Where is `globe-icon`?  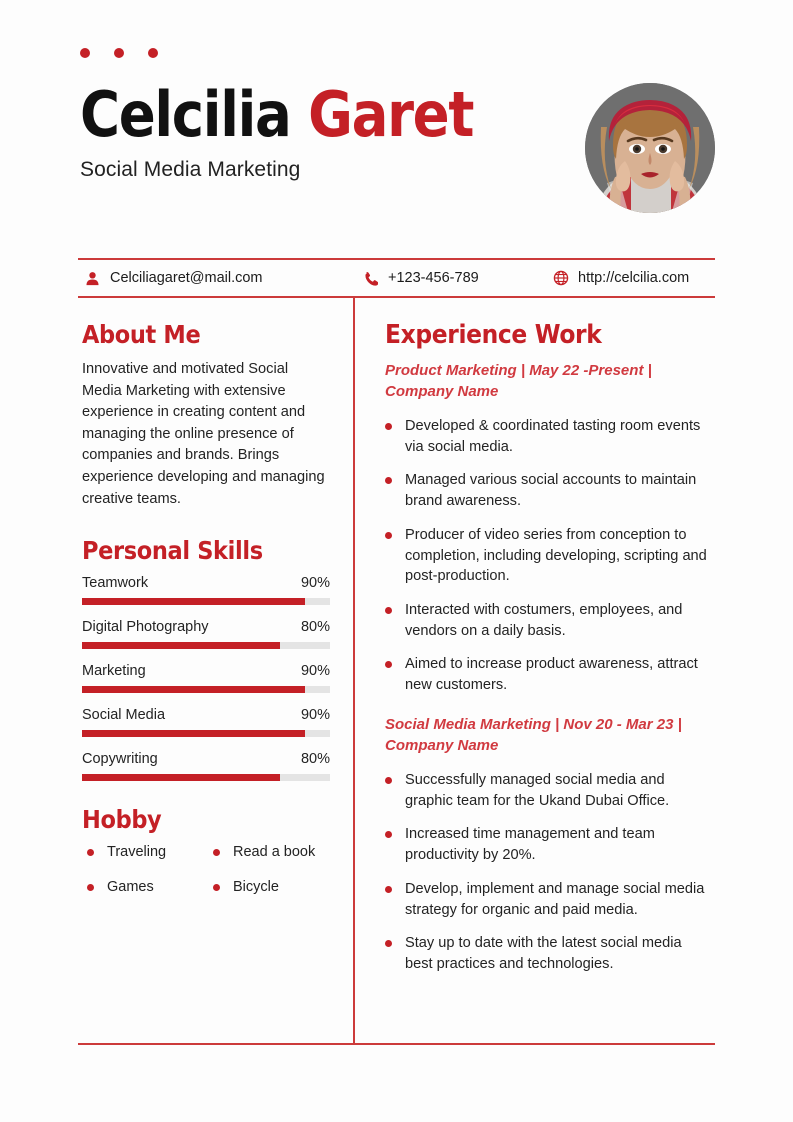 globe-icon is located at coordinates (560, 278).